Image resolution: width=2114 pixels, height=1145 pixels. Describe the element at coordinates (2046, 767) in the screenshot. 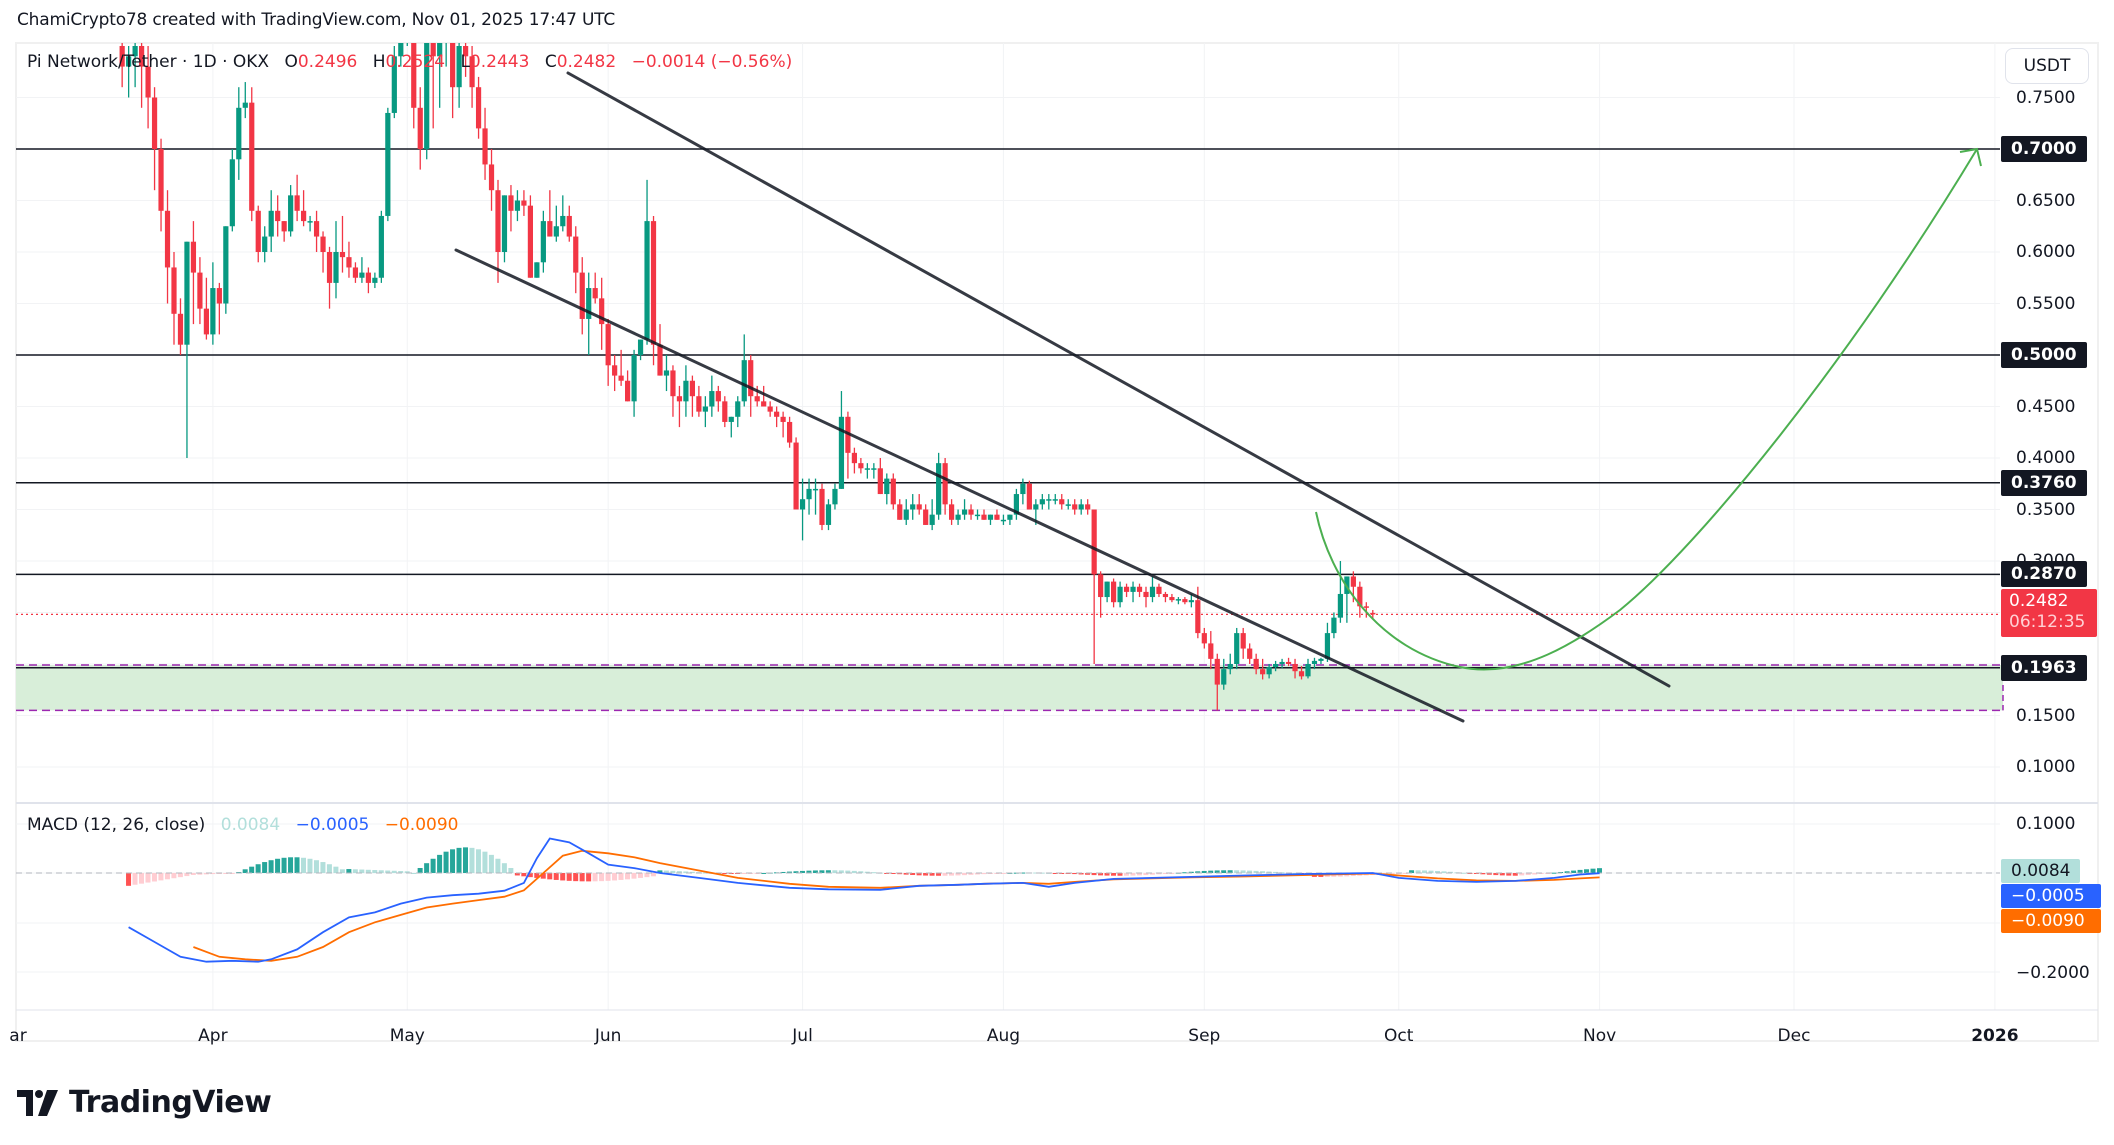

I see `price-axis-tick: 0.1000` at that location.